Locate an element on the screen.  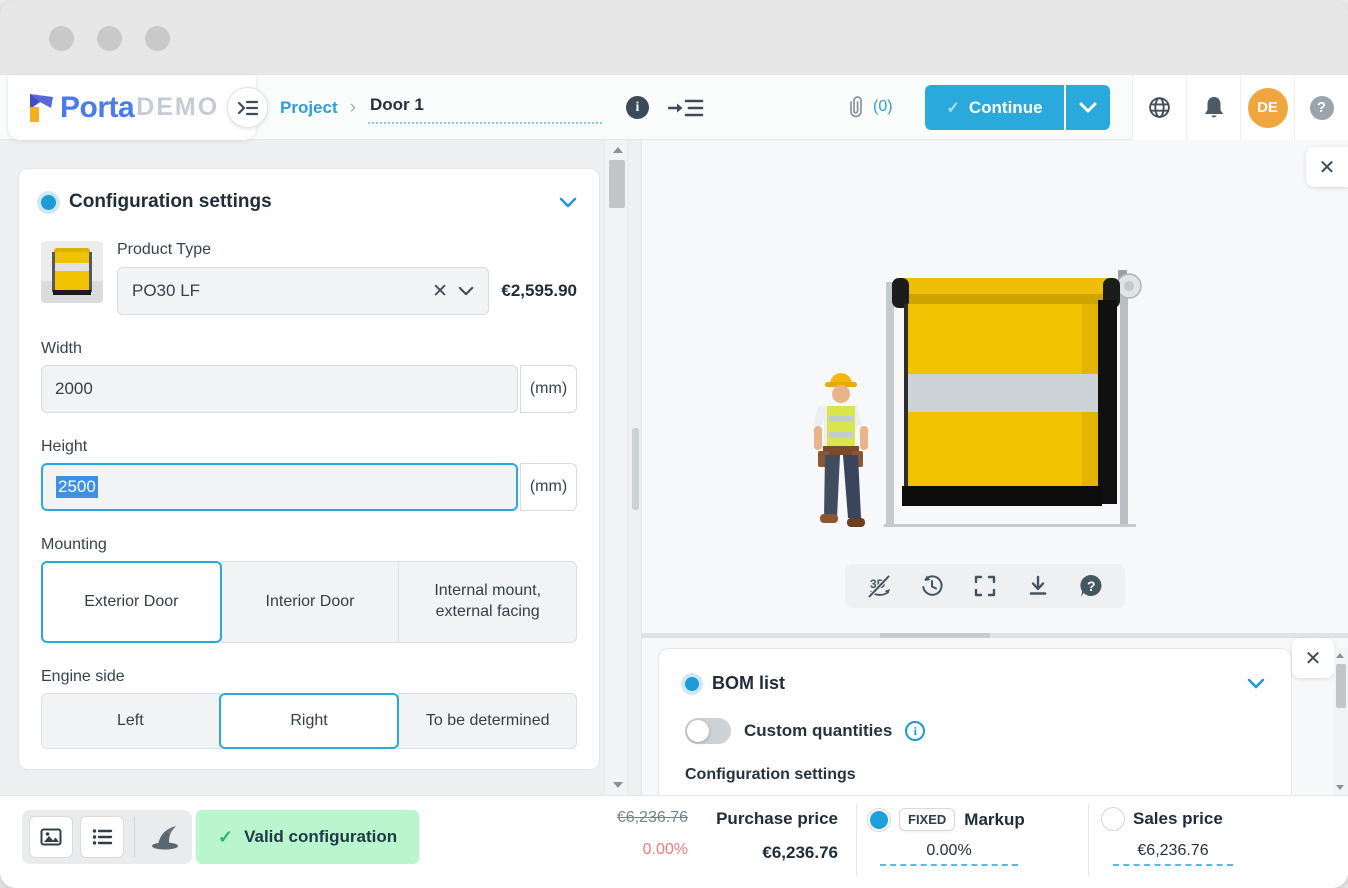
arrow-to-list-icon is located at coordinates (686, 108).